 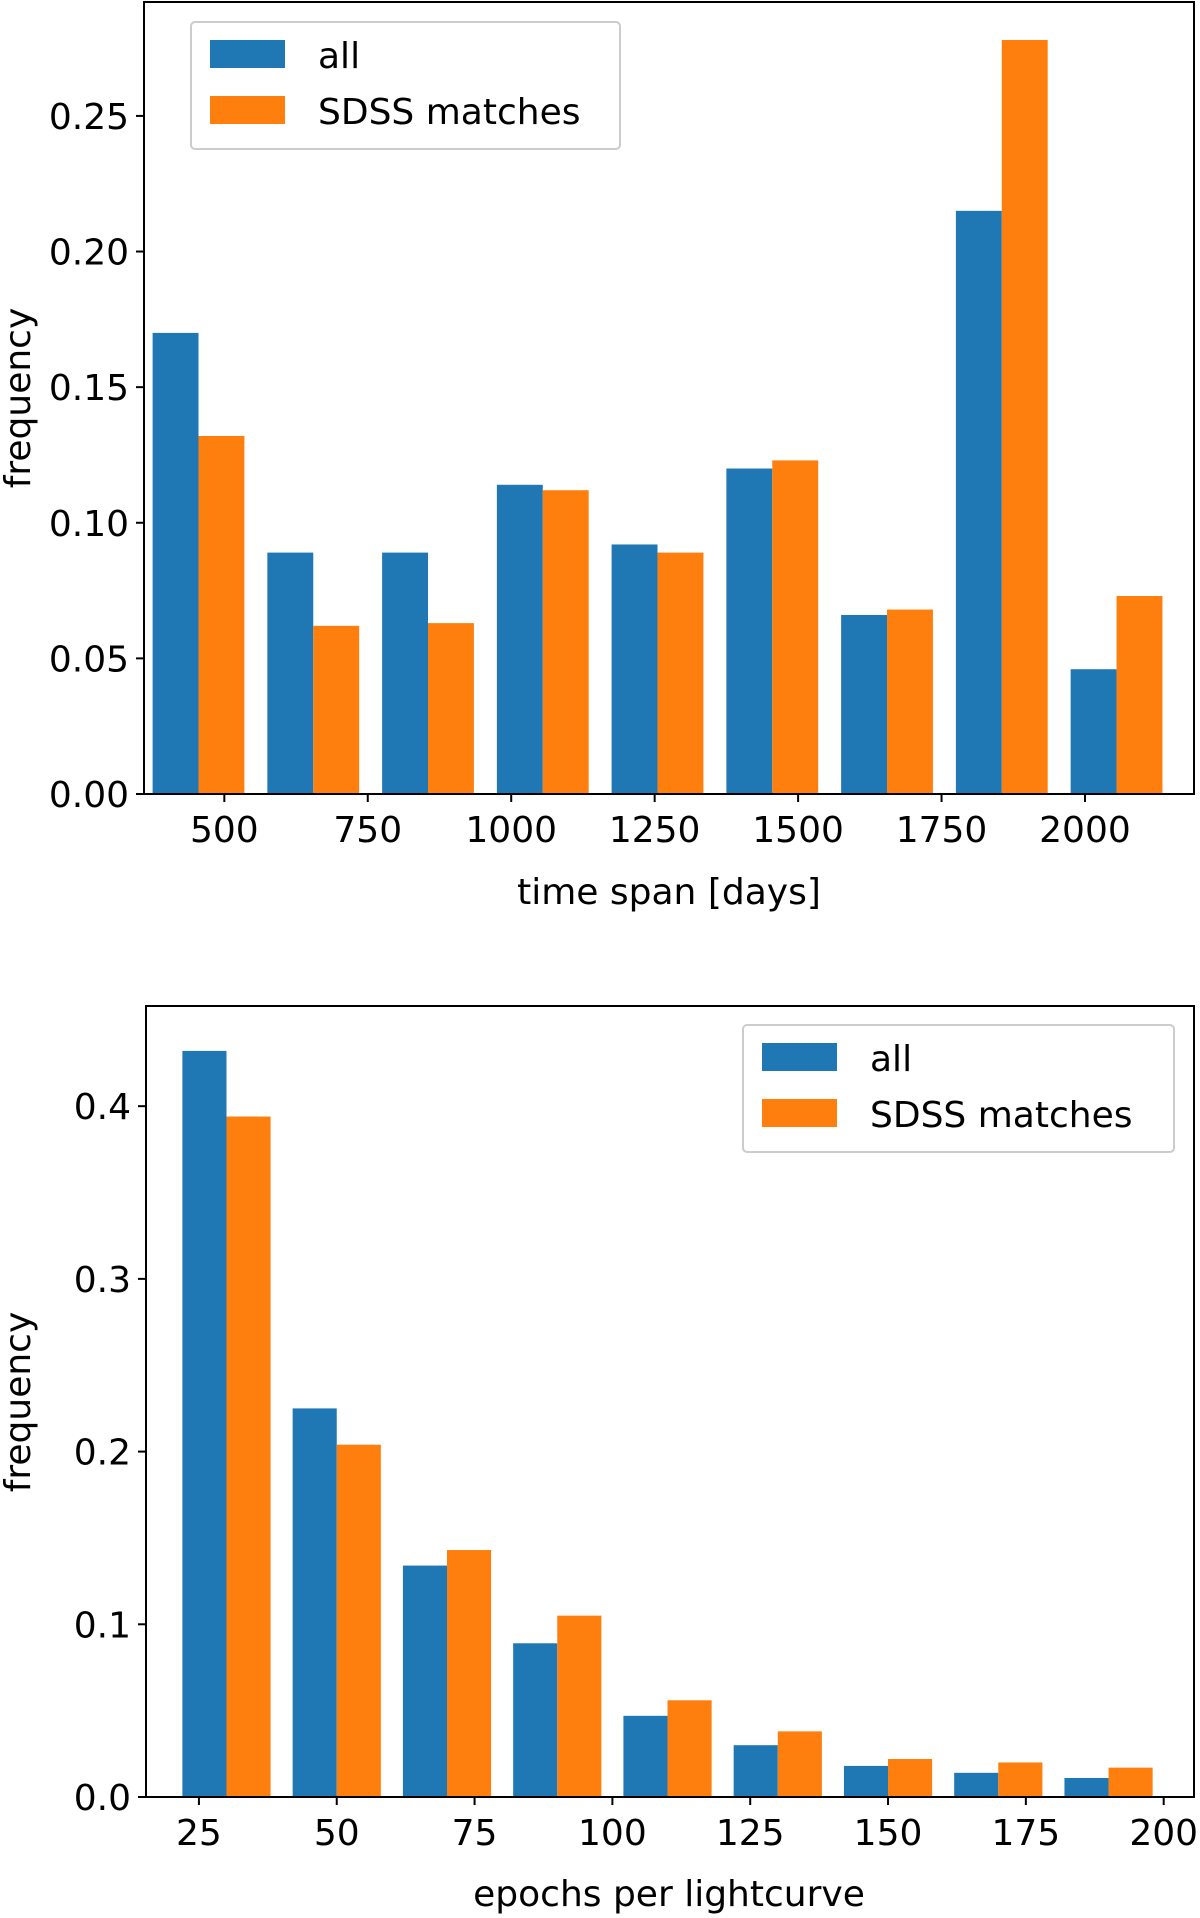 What do you see at coordinates (89, 117) in the screenshot?
I see `top-y-tick-label: 0.25` at bounding box center [89, 117].